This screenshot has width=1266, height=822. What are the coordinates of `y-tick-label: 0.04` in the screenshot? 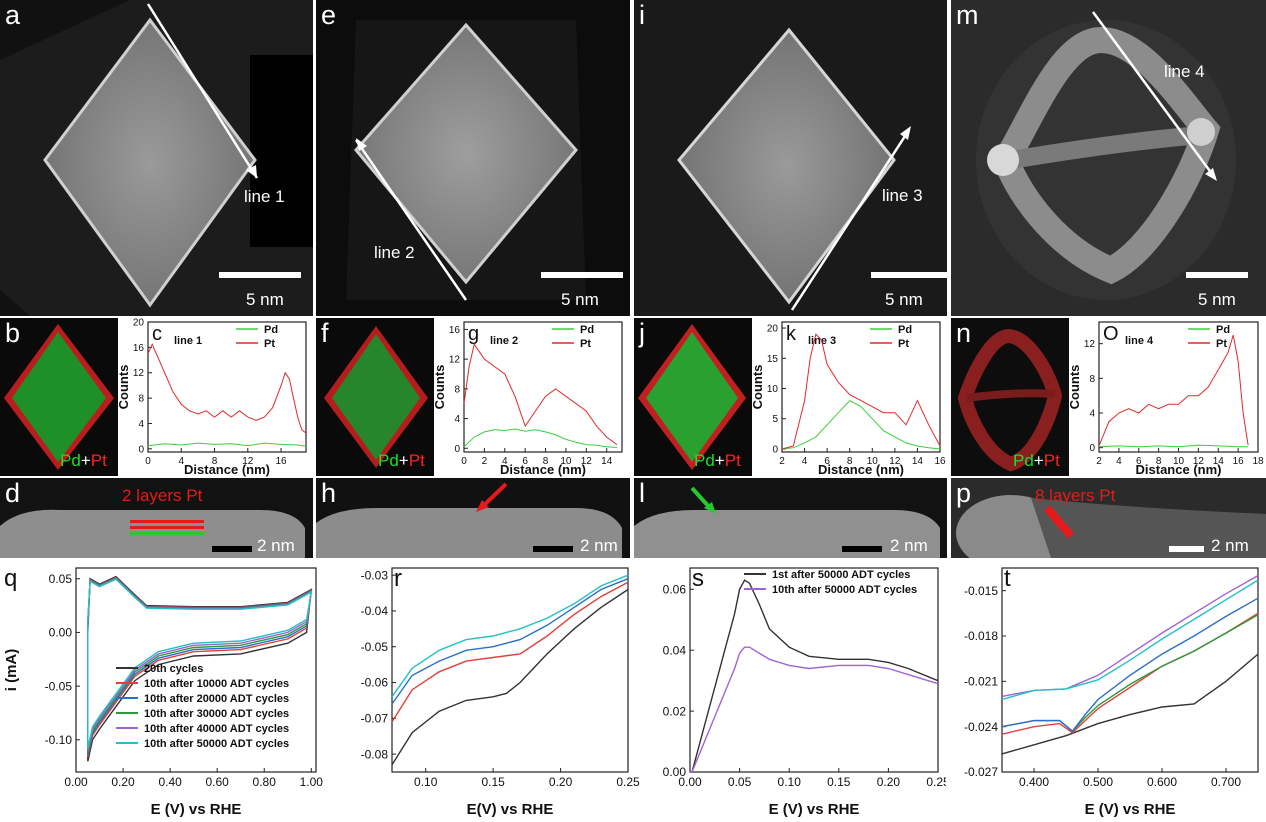 It's located at (675, 650).